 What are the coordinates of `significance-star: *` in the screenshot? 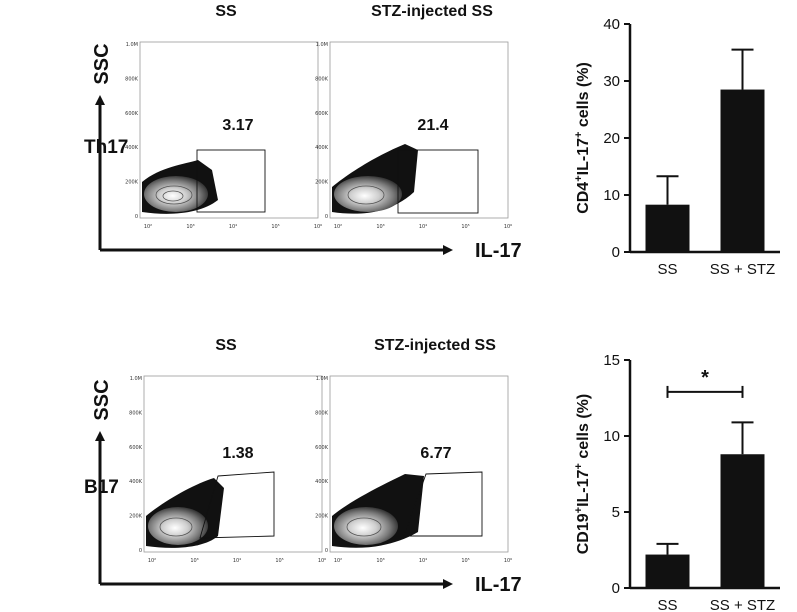 It's located at (705, 378).